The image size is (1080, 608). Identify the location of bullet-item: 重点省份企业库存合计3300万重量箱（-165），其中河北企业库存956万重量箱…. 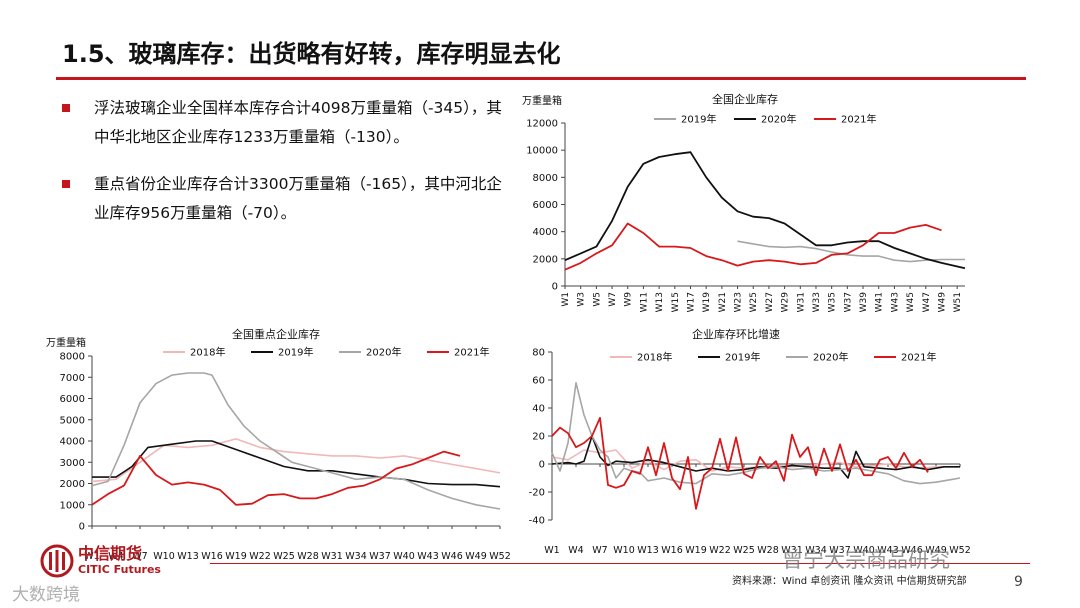
(287, 199).